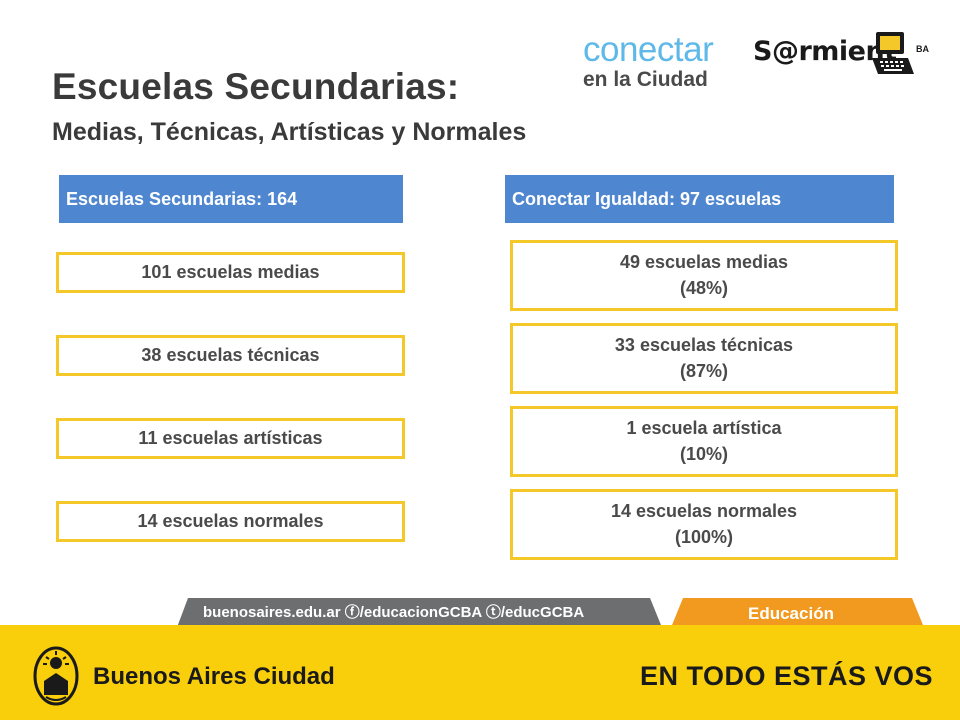  What do you see at coordinates (704, 524) in the screenshot?
I see `right-item-normales: 14 escuelas normales (100%)` at bounding box center [704, 524].